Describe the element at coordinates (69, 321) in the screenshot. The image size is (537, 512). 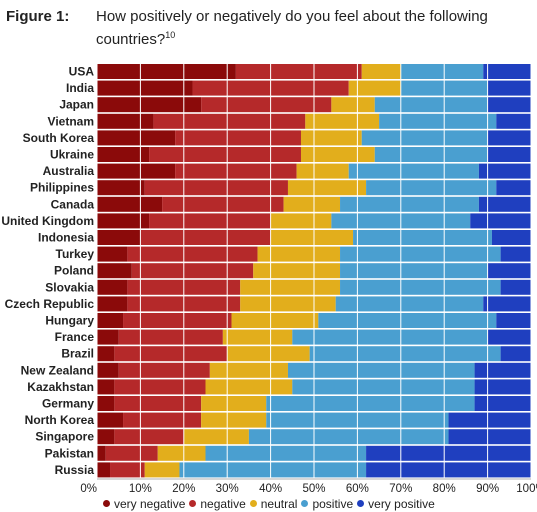
I see `category-label: Hungary` at that location.